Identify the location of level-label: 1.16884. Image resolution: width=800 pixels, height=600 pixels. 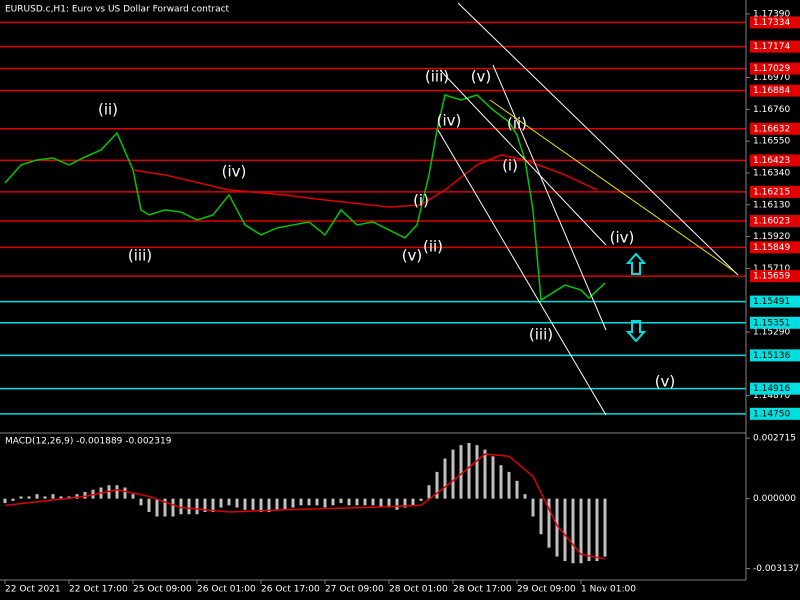
(771, 91).